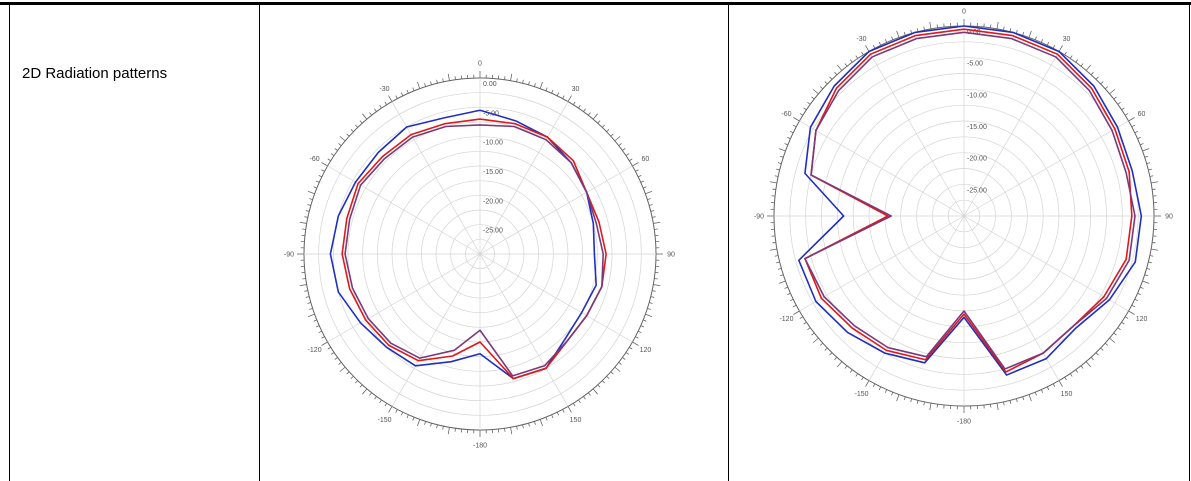 This screenshot has width=1191, height=481. I want to click on angle-label: 90, so click(671, 255).